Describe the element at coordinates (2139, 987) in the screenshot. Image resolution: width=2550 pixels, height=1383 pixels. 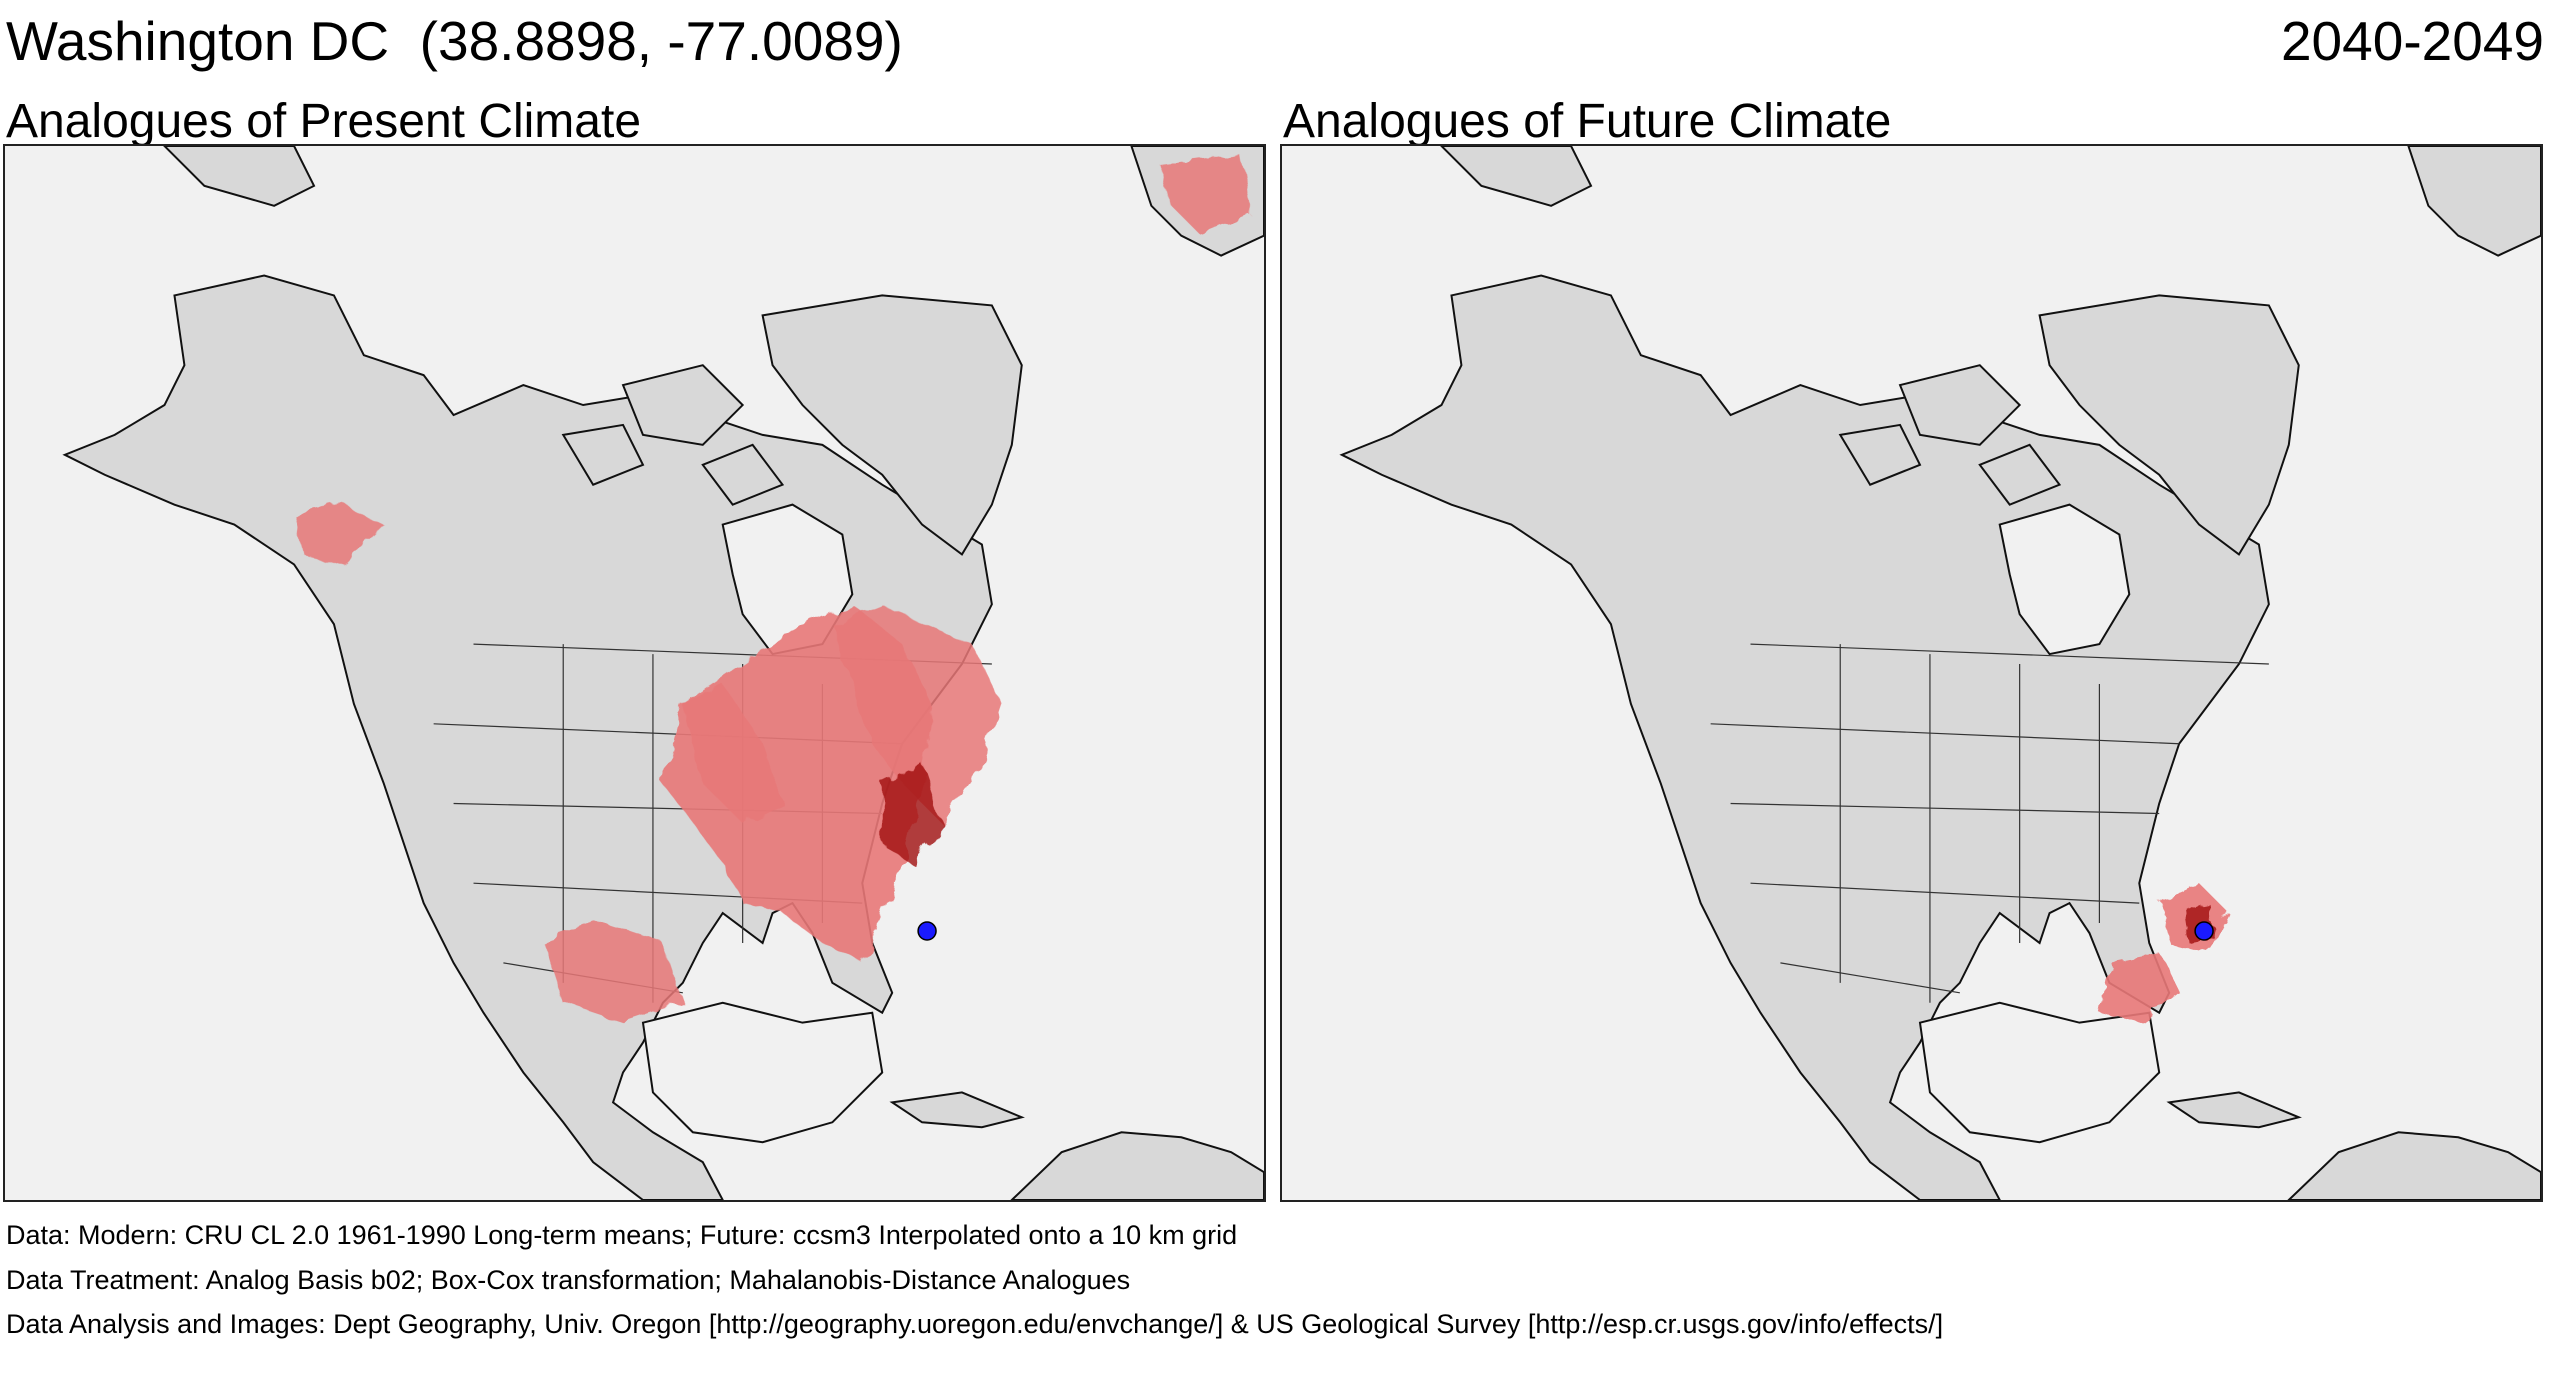
I see `analogue-region-tennessee` at that location.